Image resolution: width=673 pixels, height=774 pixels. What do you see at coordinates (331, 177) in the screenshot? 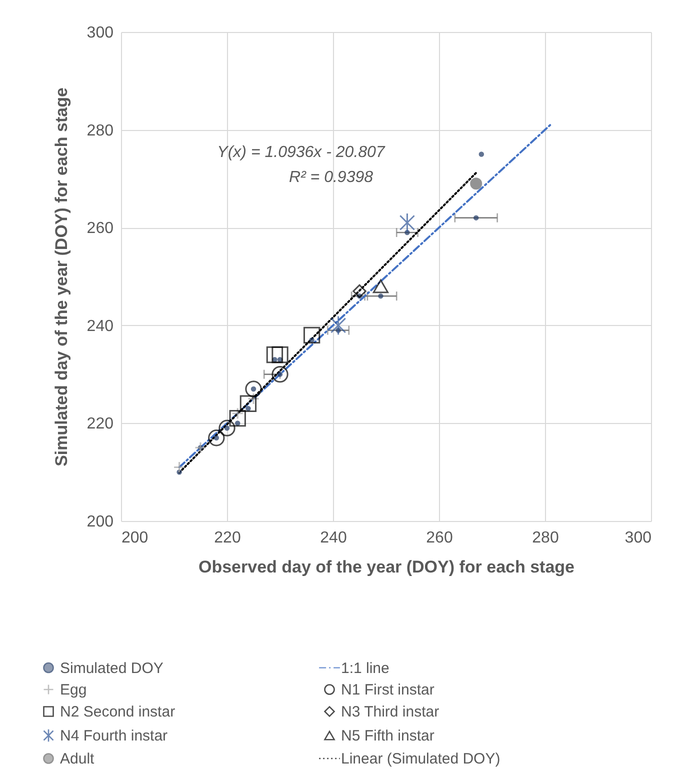
I see `annotation: R² = 0.9398` at bounding box center [331, 177].